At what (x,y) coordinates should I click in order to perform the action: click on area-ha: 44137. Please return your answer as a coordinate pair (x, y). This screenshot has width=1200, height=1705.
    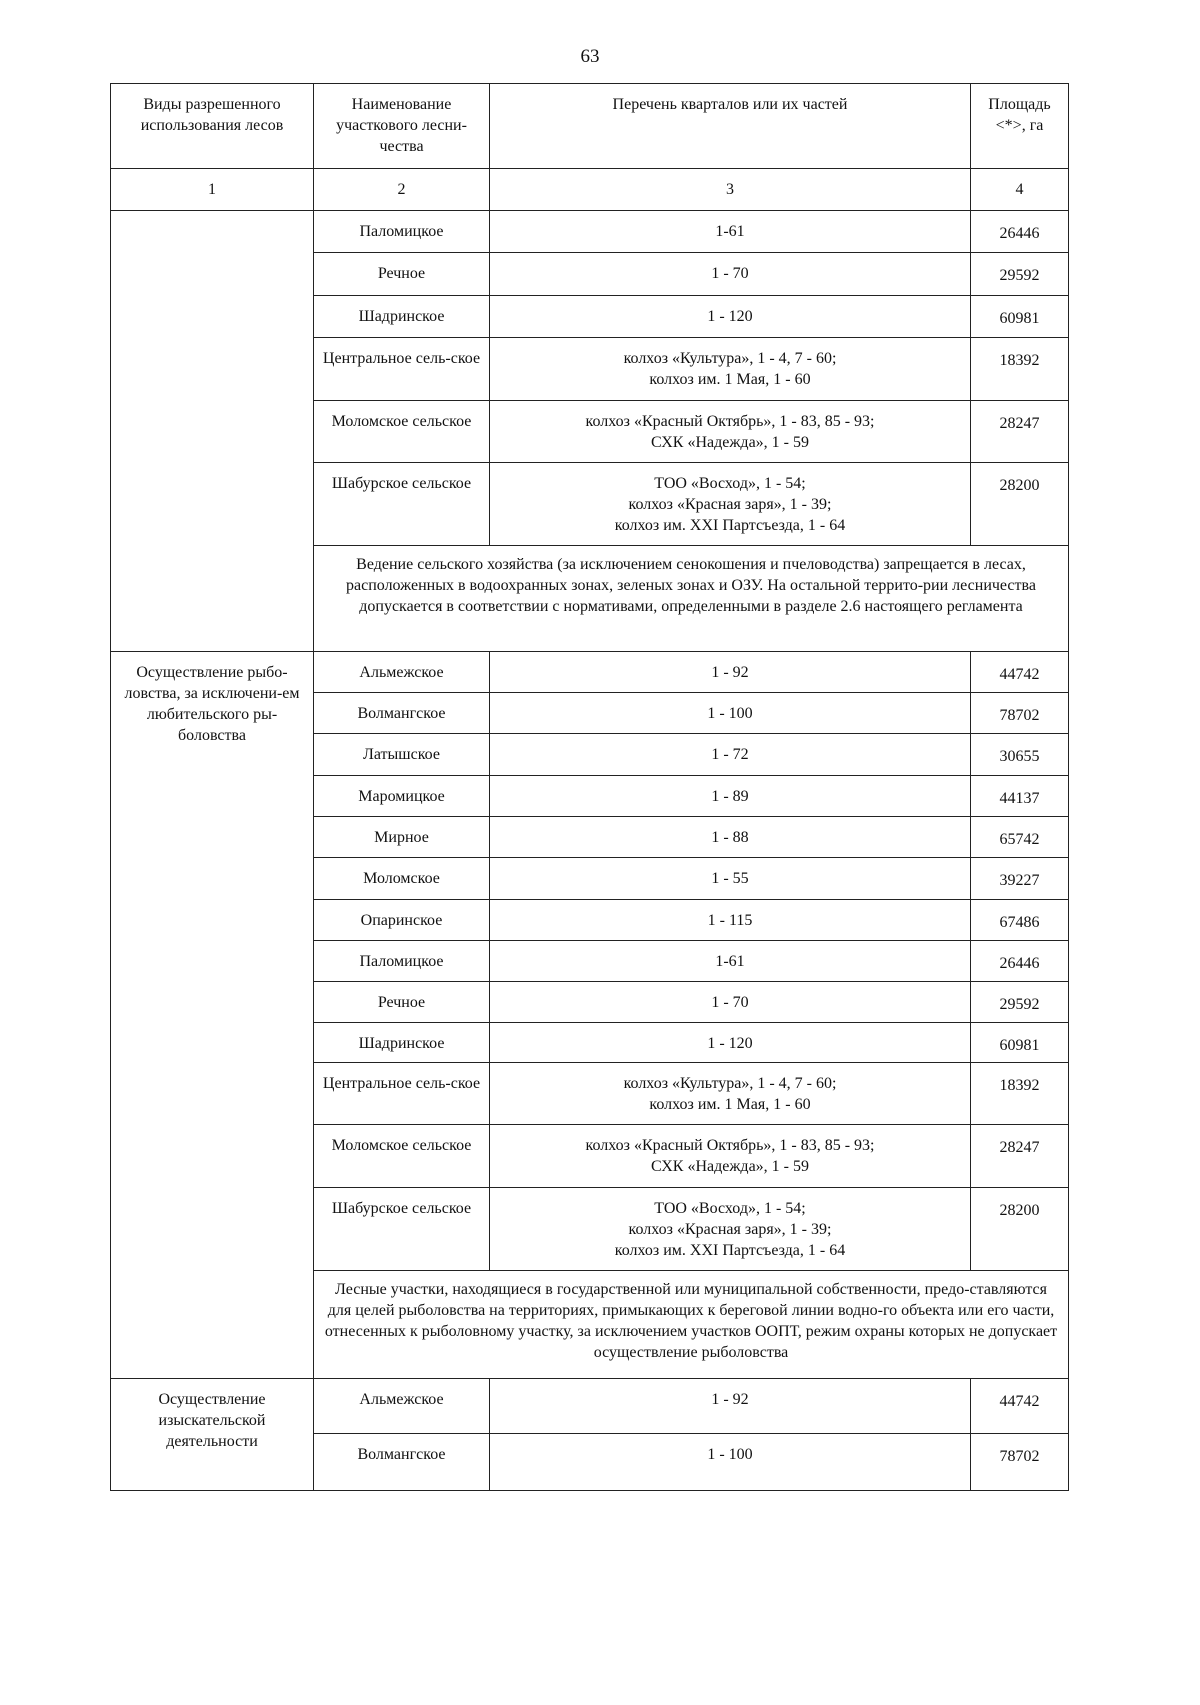
    Looking at the image, I should click on (1019, 796).